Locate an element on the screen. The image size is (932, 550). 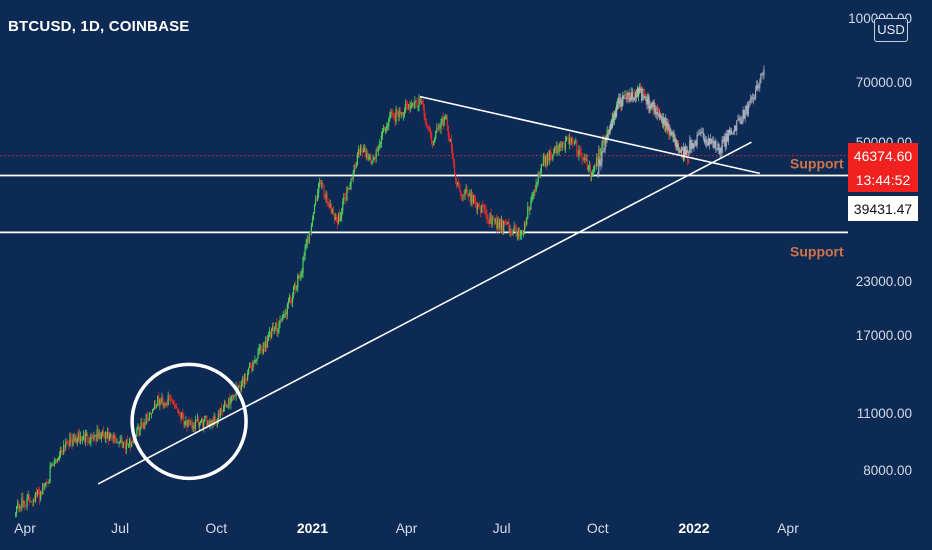
y-tick-label: 8000.00 is located at coordinates (887, 470).